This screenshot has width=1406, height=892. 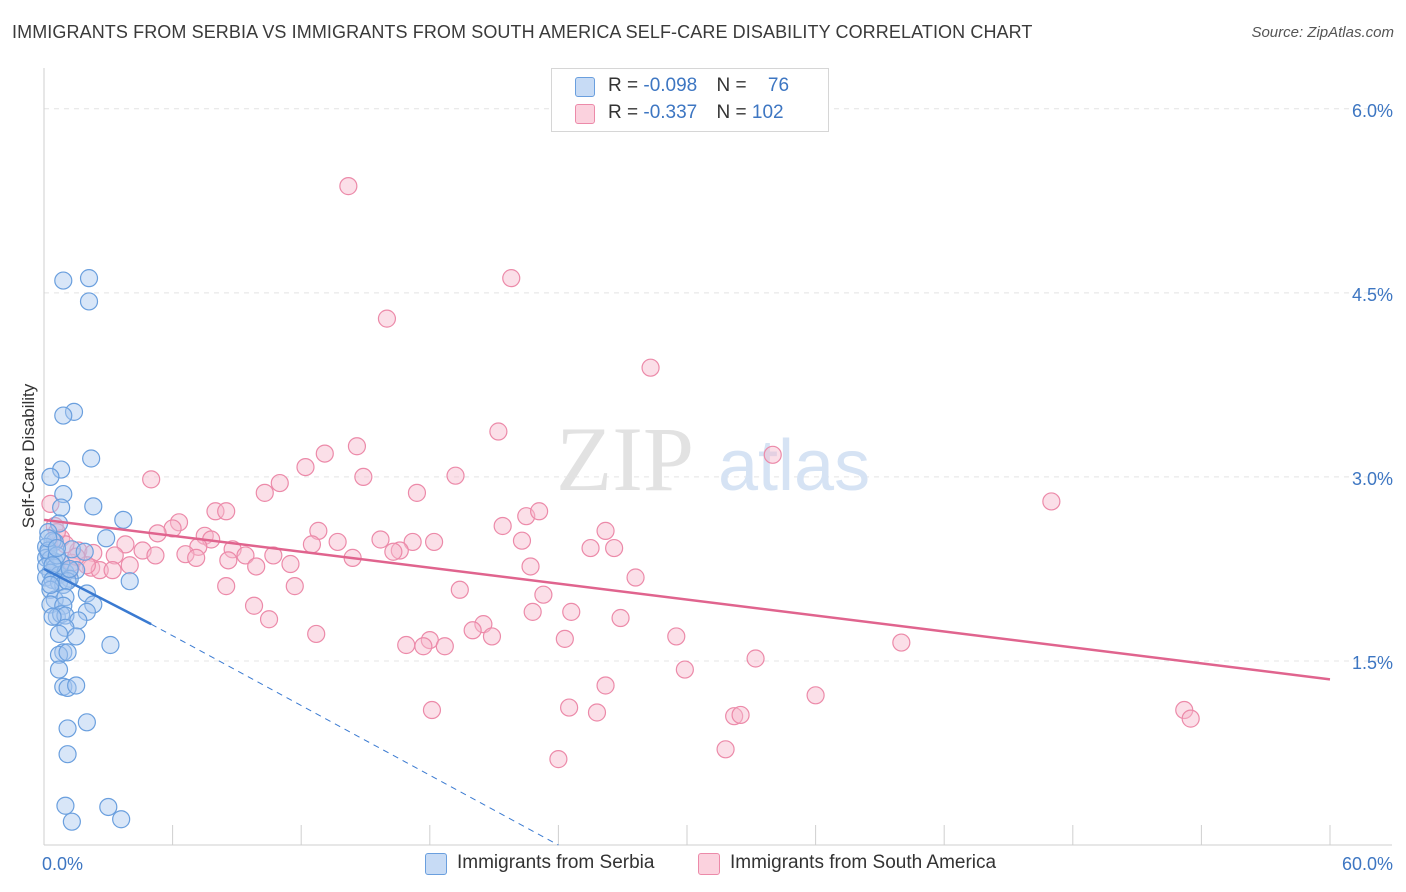 I want to click on y-tick-label-1: 3.0%, so click(x=1372, y=479).